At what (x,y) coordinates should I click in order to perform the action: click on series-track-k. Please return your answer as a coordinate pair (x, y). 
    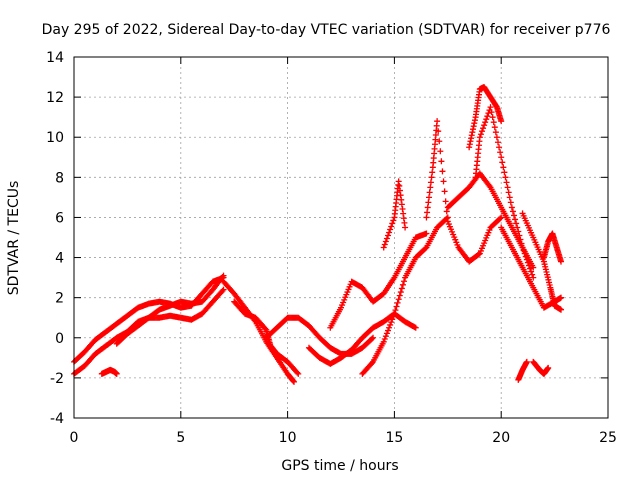
    Looking at the image, I should click on (464, 191).